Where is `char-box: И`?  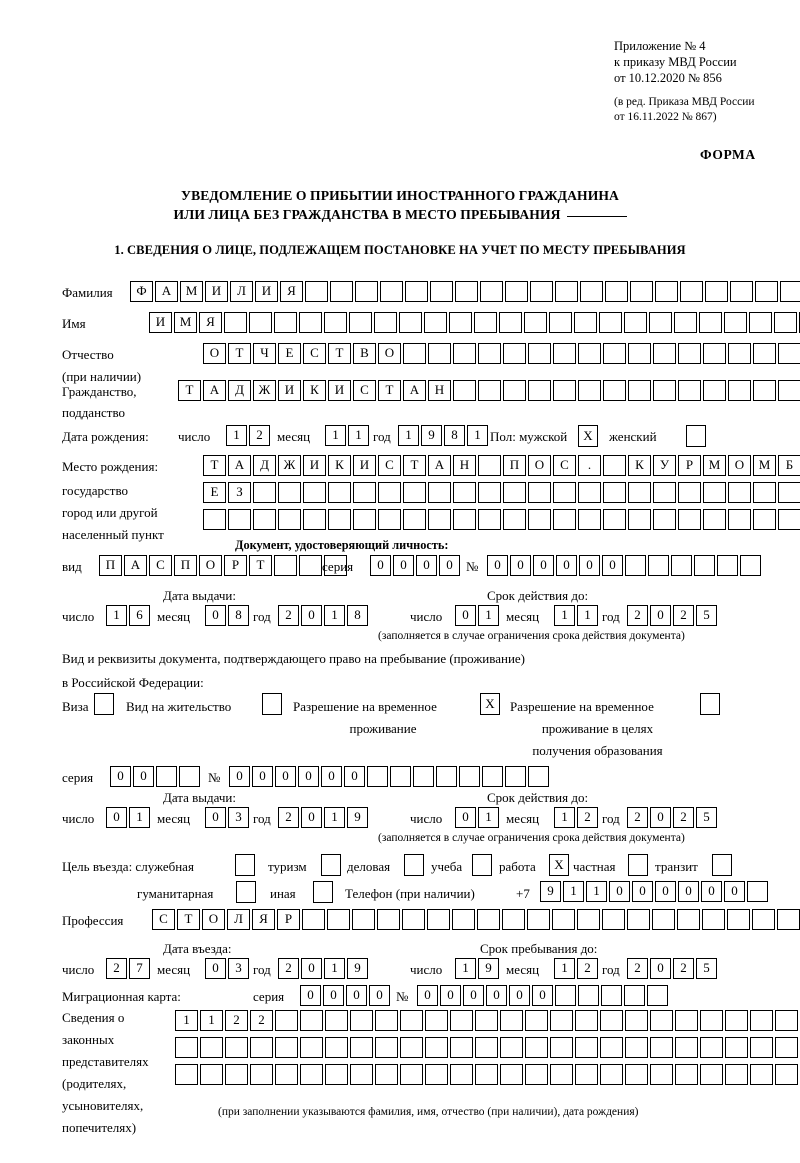
char-box: И is located at coordinates (314, 465).